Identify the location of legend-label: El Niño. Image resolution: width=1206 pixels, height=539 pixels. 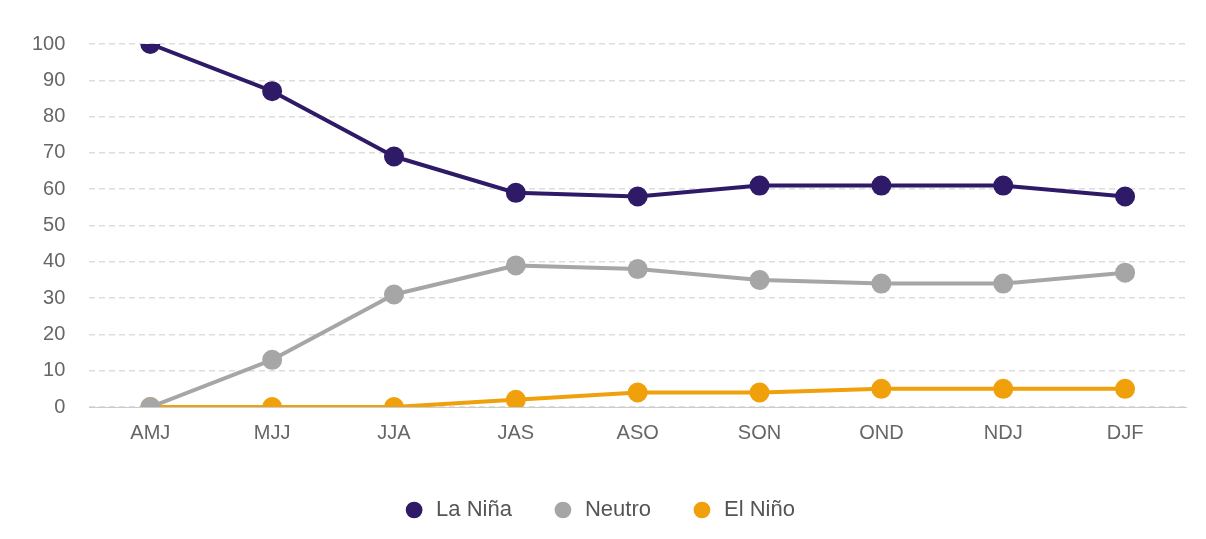
(759, 509).